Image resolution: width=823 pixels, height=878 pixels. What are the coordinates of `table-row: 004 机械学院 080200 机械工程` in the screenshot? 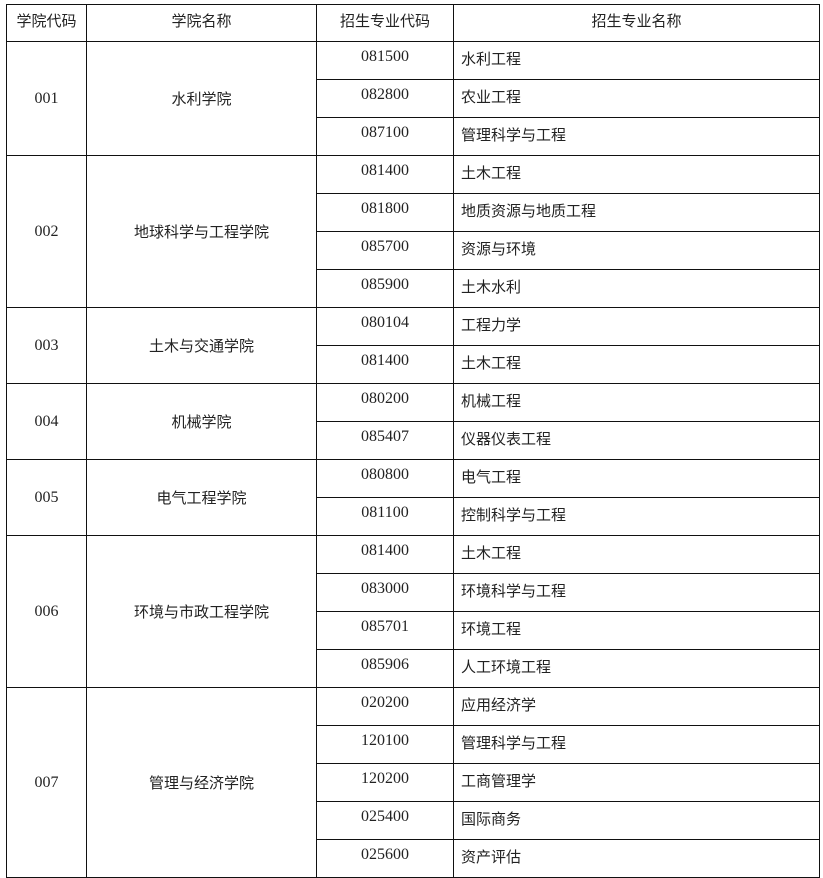 It's located at (413, 421).